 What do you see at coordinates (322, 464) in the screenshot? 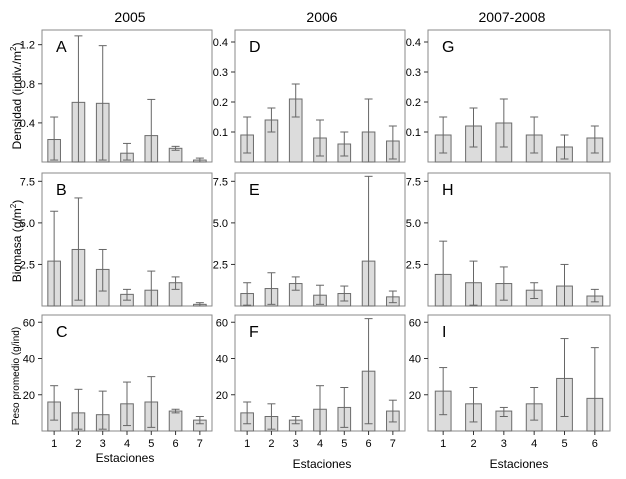
I see `xlabel-col-2: Estaciones` at bounding box center [322, 464].